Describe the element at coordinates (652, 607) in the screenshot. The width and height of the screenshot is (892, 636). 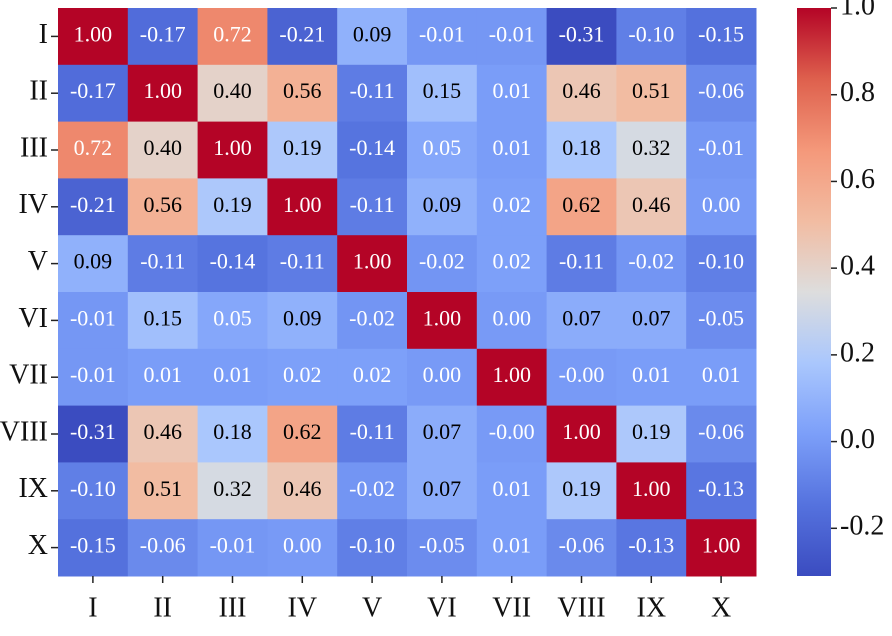
I see `x-tick-label: IX` at that location.